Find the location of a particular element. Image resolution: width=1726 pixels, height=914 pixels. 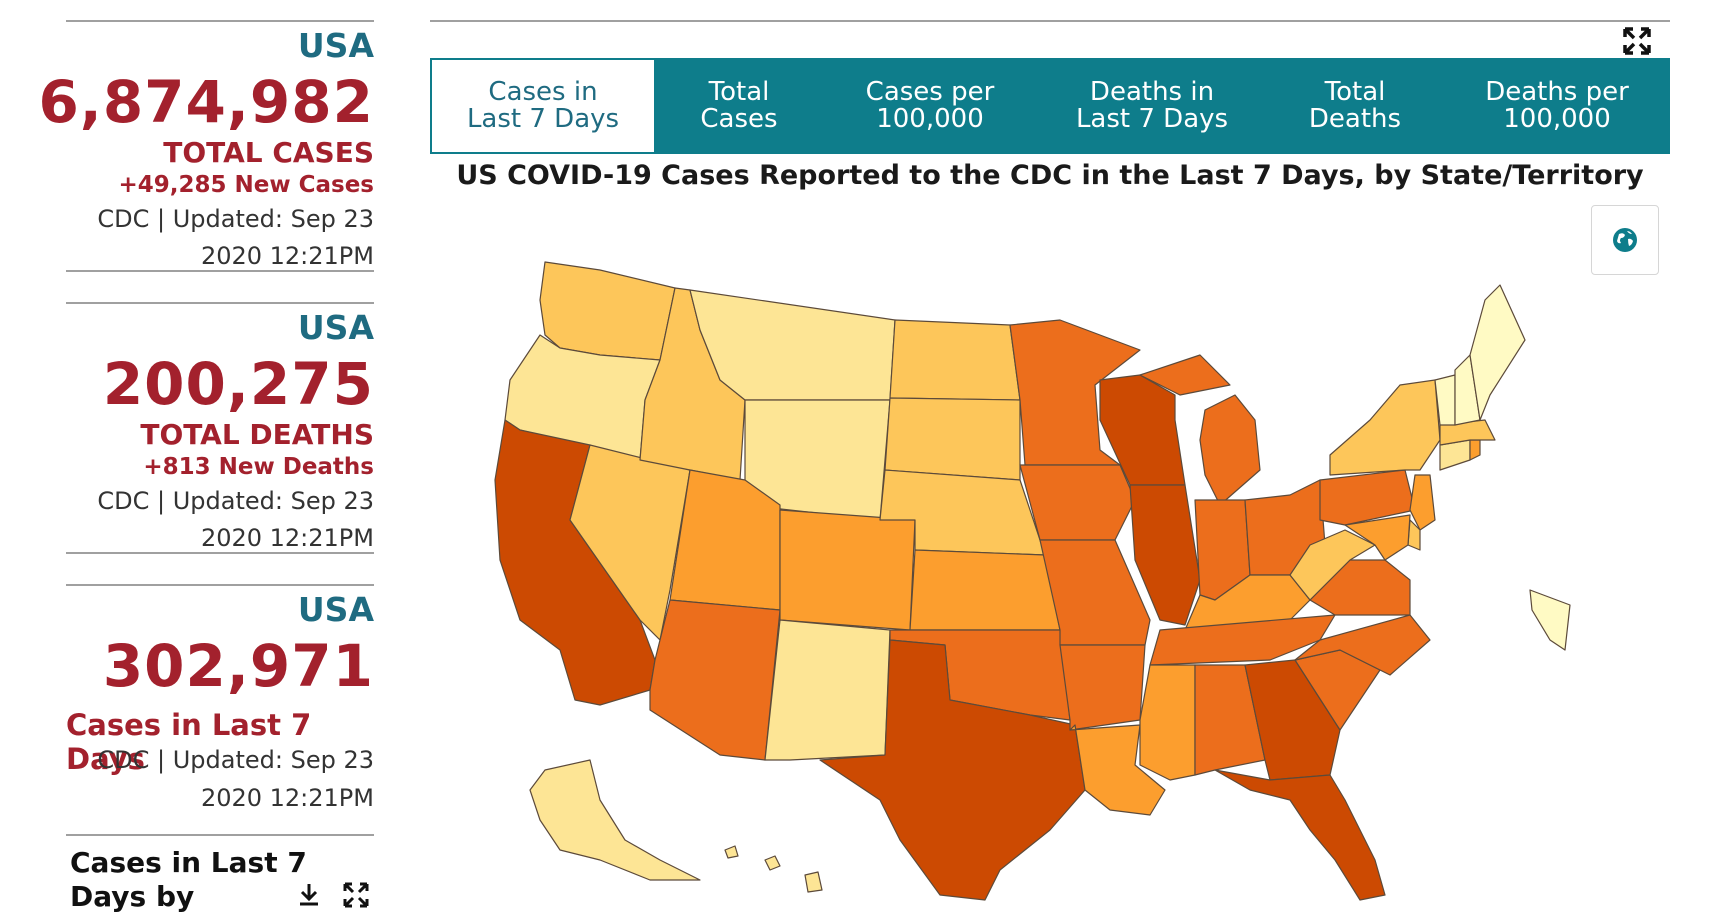

total-deaths-value: 200,275 is located at coordinates (238, 384).